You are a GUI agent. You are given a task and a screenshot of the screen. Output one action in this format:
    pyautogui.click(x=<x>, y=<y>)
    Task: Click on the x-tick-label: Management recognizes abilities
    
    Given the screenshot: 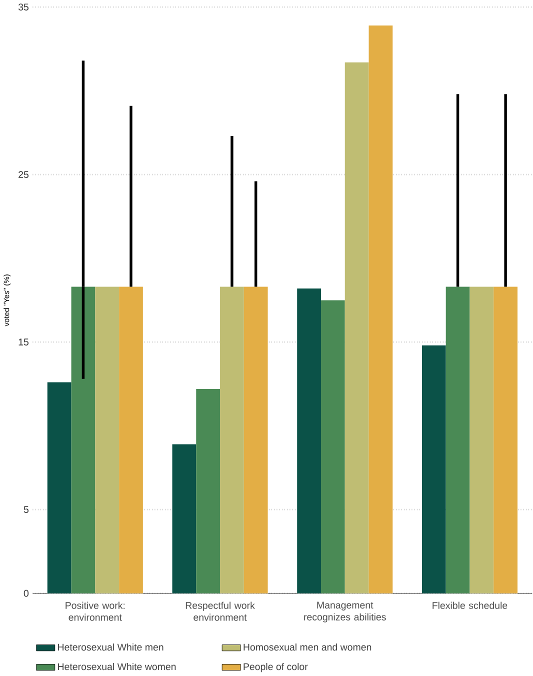 What is the action you would take?
    pyautogui.click(x=345, y=612)
    